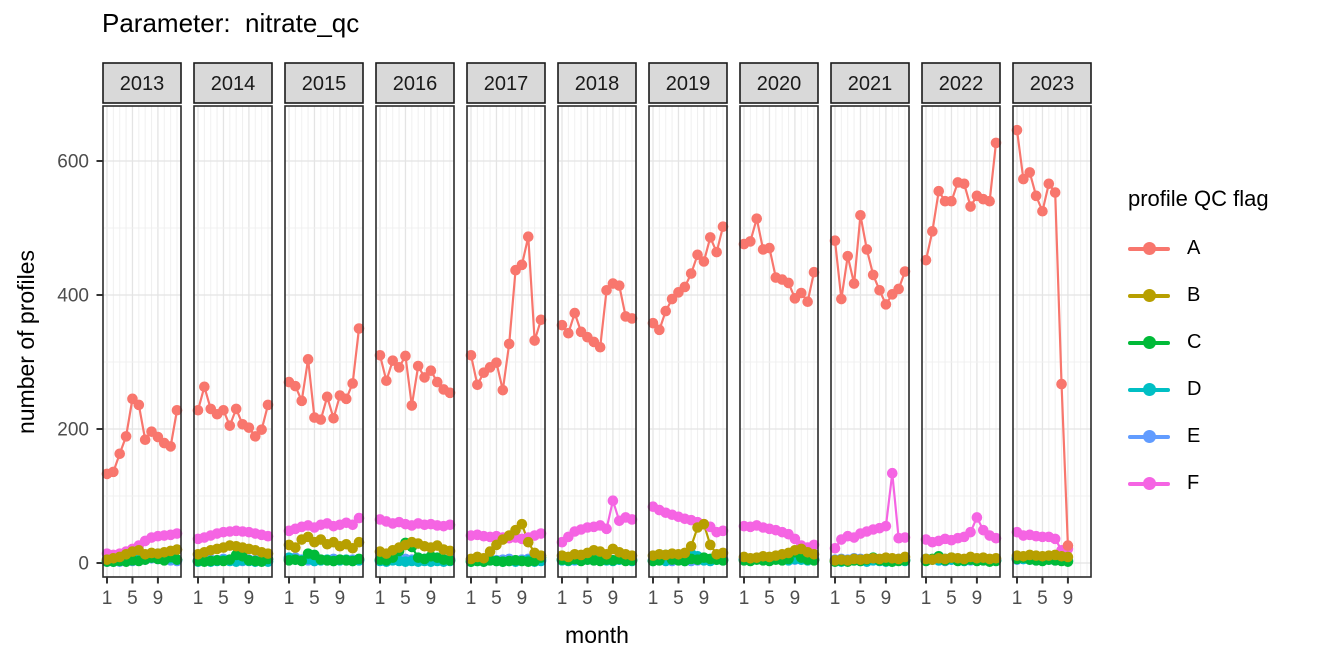 This screenshot has height=672, width=1344. Describe the element at coordinates (1198, 198) in the screenshot. I see `legend-title: profile QC flag` at that location.